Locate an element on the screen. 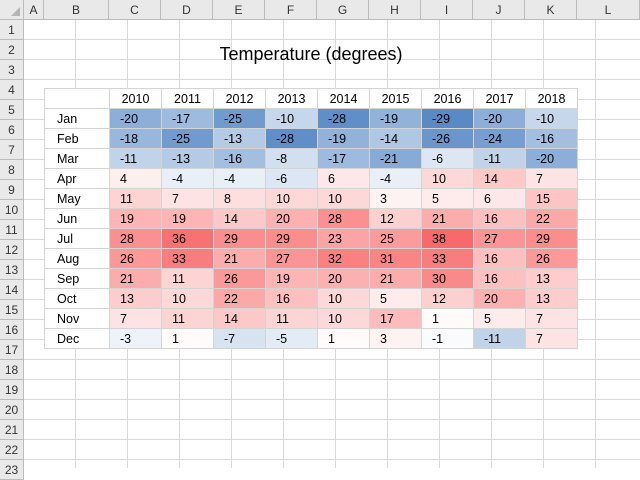 Image resolution: width=640 pixels, height=480 pixels. column-header-a: A is located at coordinates (34, 10).